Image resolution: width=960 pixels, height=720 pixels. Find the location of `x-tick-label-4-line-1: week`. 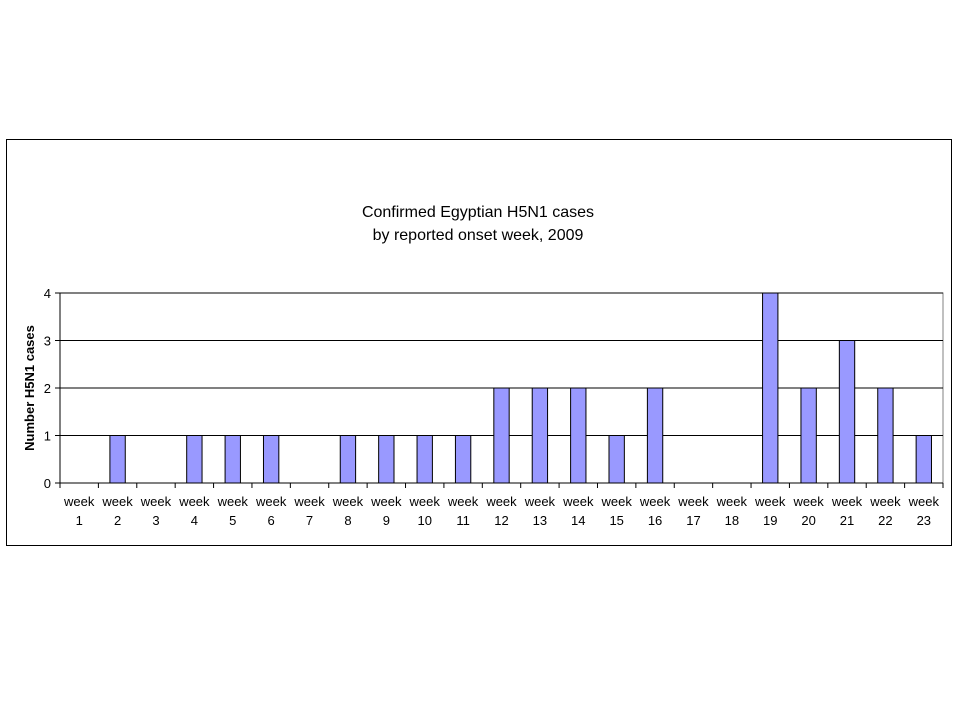

x-tick-label-4-line-1: week is located at coordinates (194, 501).